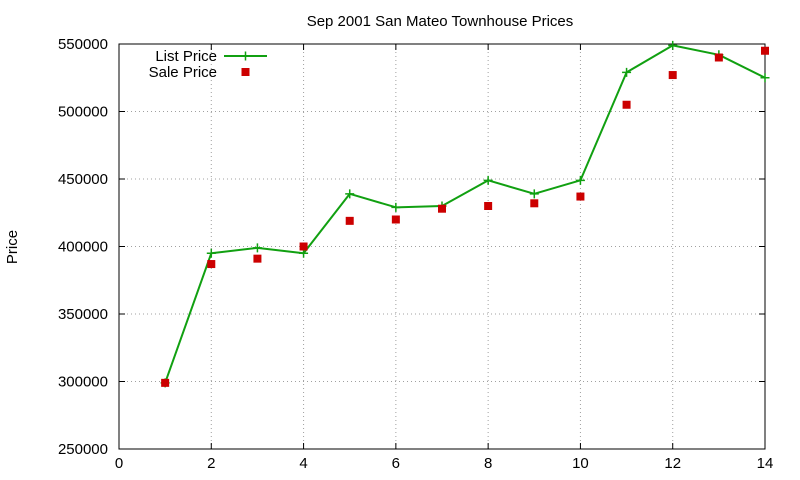 The height and width of the screenshot is (480, 800). I want to click on x-tick-label: 8, so click(488, 463).